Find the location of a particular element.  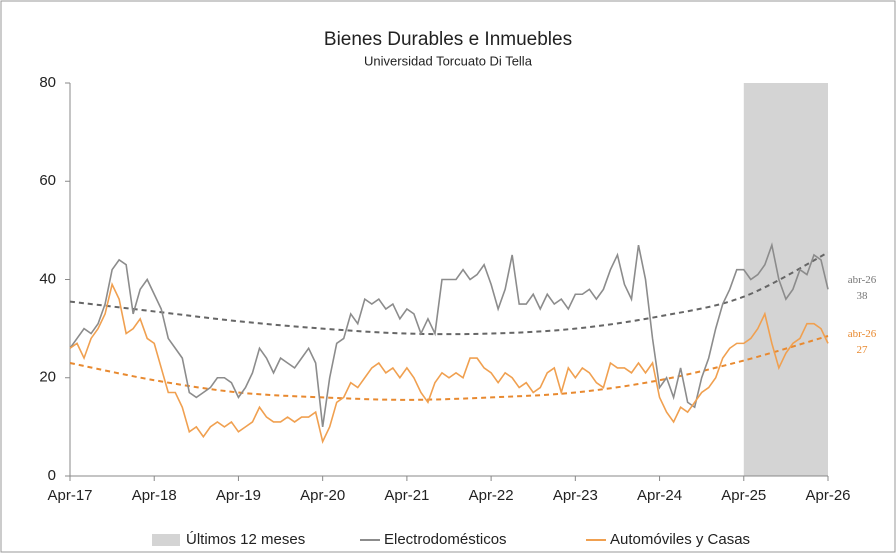

legend-label: Últimos 12 meses is located at coordinates (245, 539).